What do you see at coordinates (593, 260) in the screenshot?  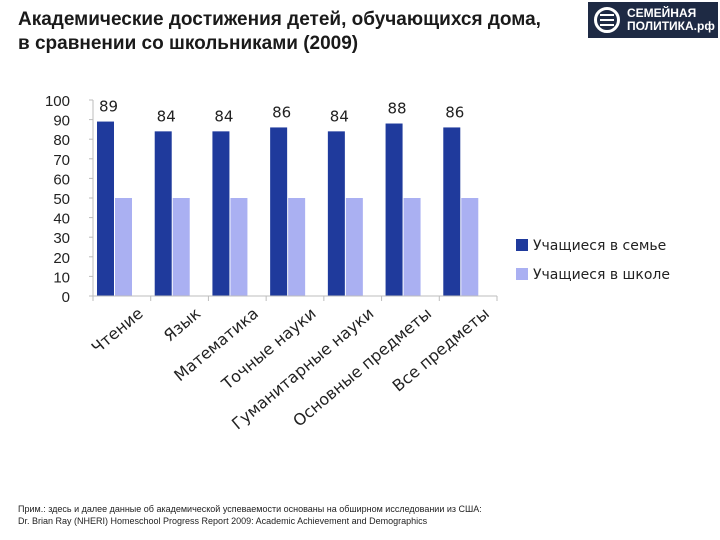 I see `legend: Учащиеся в семье Учащиеся в школе` at bounding box center [593, 260].